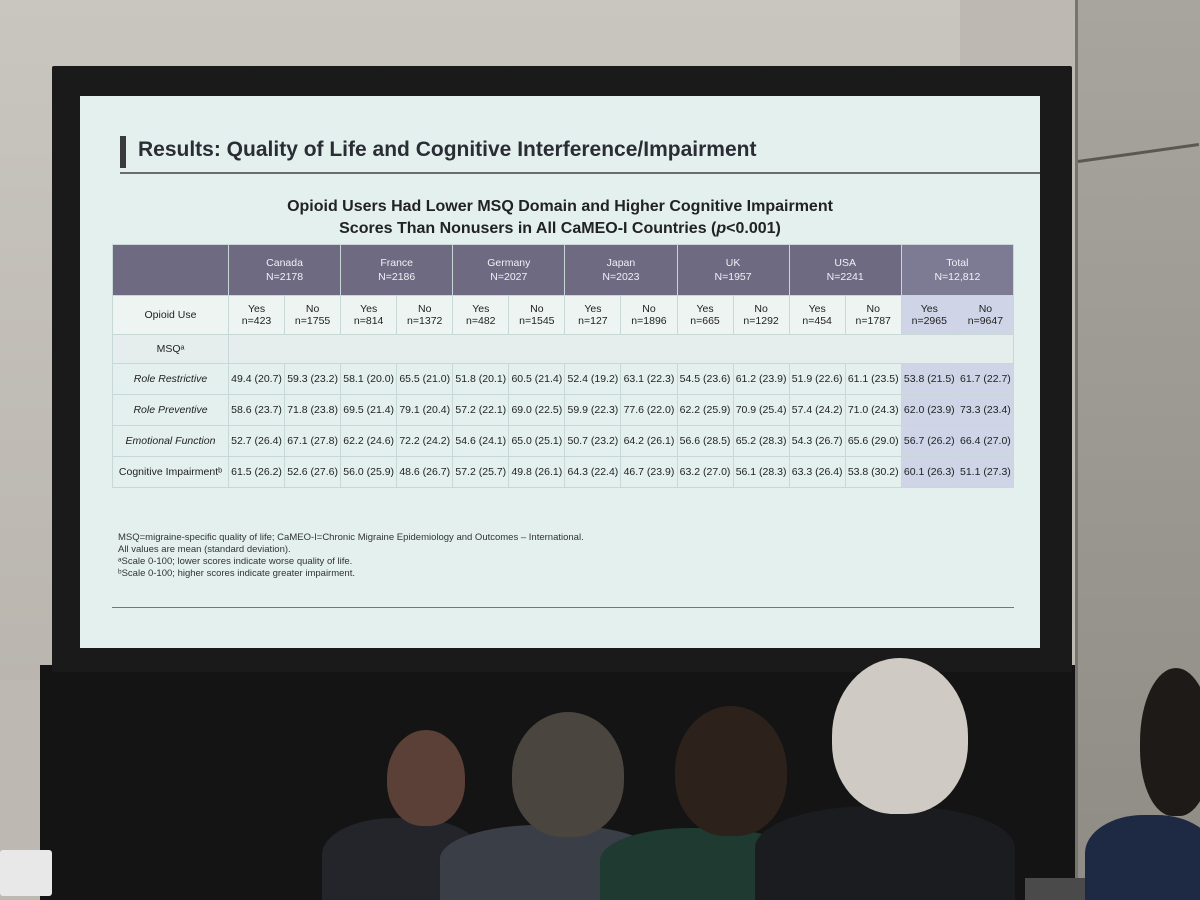 The height and width of the screenshot is (900, 1200). Describe the element at coordinates (761, 441) in the screenshot. I see `value-cell: 65.2 (28.3)` at that location.